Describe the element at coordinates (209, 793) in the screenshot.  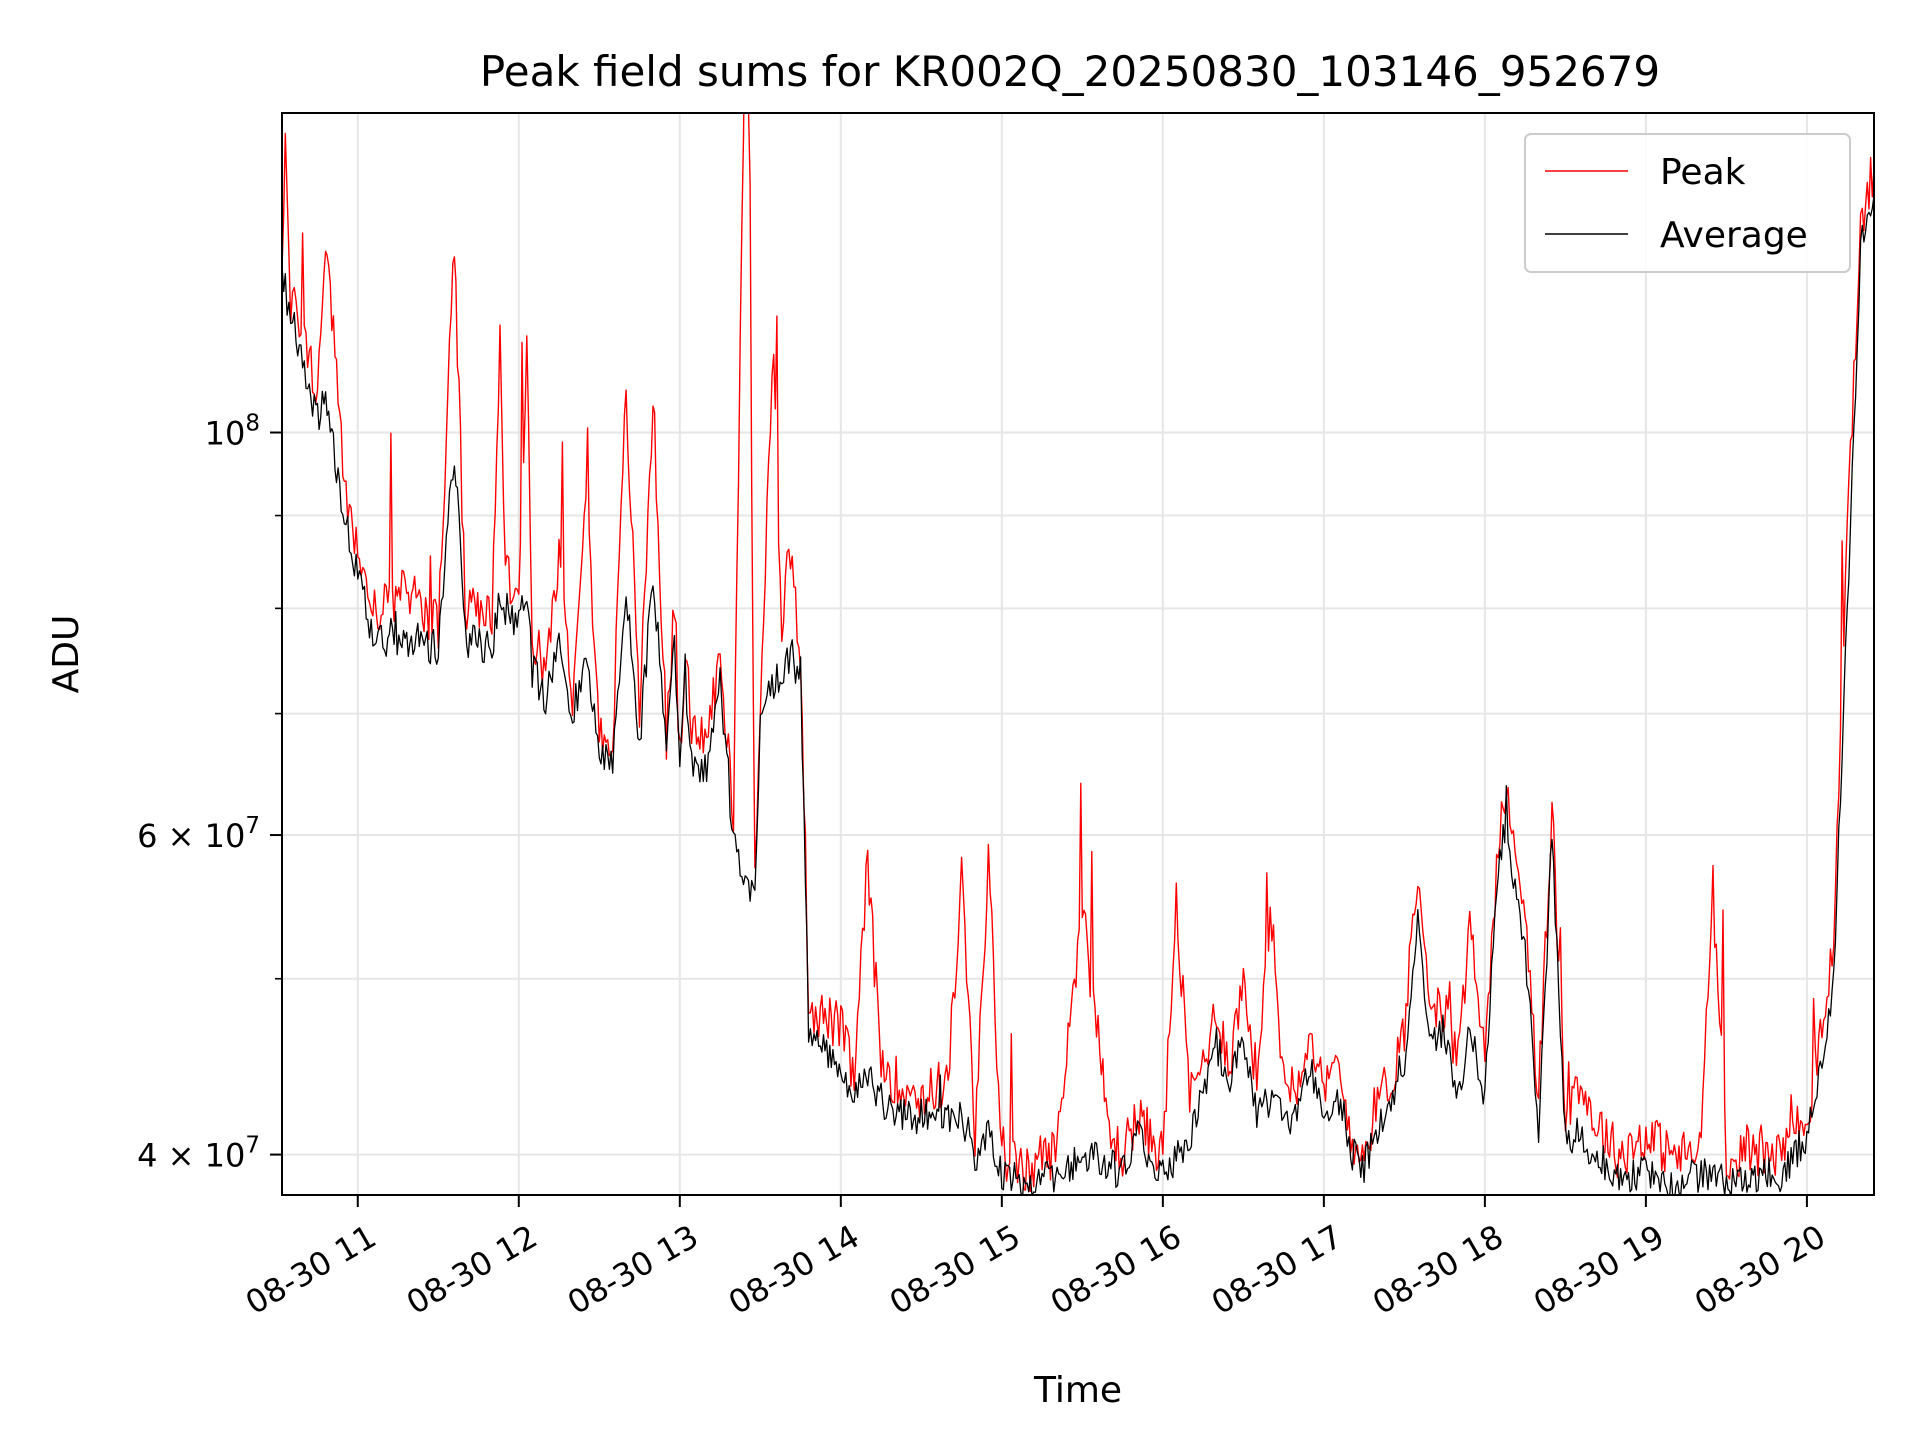
I see `y-axis: 4 × 107 6 × 107 108` at that location.